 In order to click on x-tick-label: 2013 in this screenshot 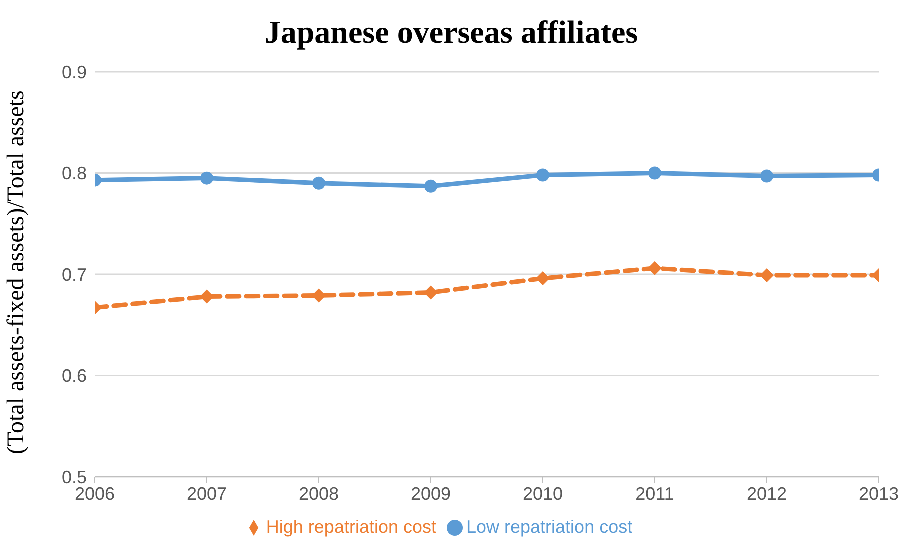, I will do `click(879, 494)`.